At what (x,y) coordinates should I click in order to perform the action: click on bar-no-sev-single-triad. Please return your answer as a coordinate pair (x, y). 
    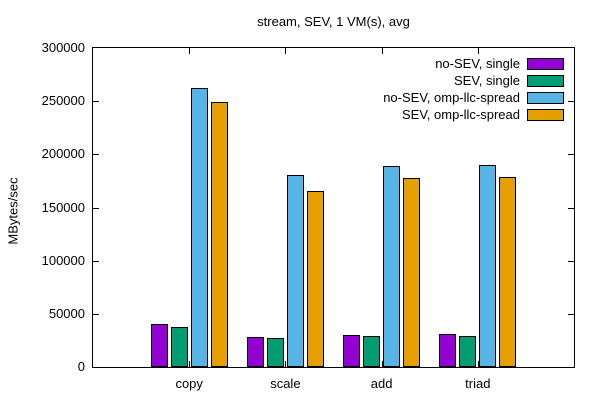
    Looking at the image, I should click on (448, 350).